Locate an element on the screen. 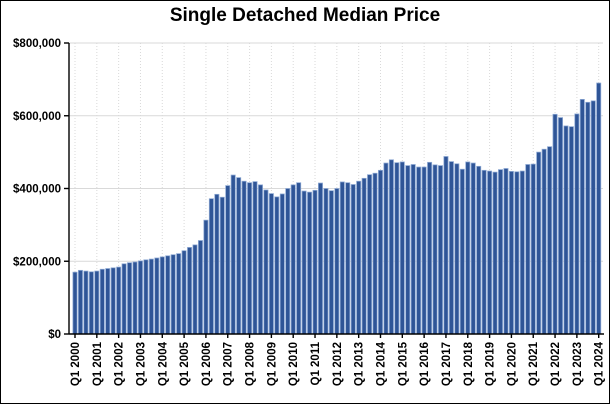  chart-title: Single Detached Median Price is located at coordinates (305, 15).